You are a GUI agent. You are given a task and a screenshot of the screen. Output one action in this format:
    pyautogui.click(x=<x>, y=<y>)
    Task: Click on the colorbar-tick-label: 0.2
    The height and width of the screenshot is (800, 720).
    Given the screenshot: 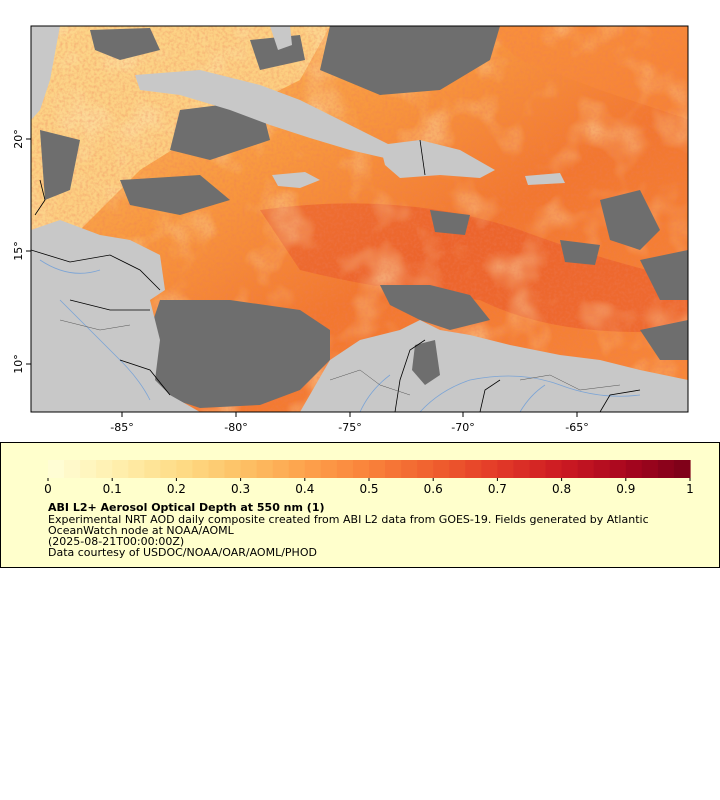 What is the action you would take?
    pyautogui.click(x=176, y=489)
    